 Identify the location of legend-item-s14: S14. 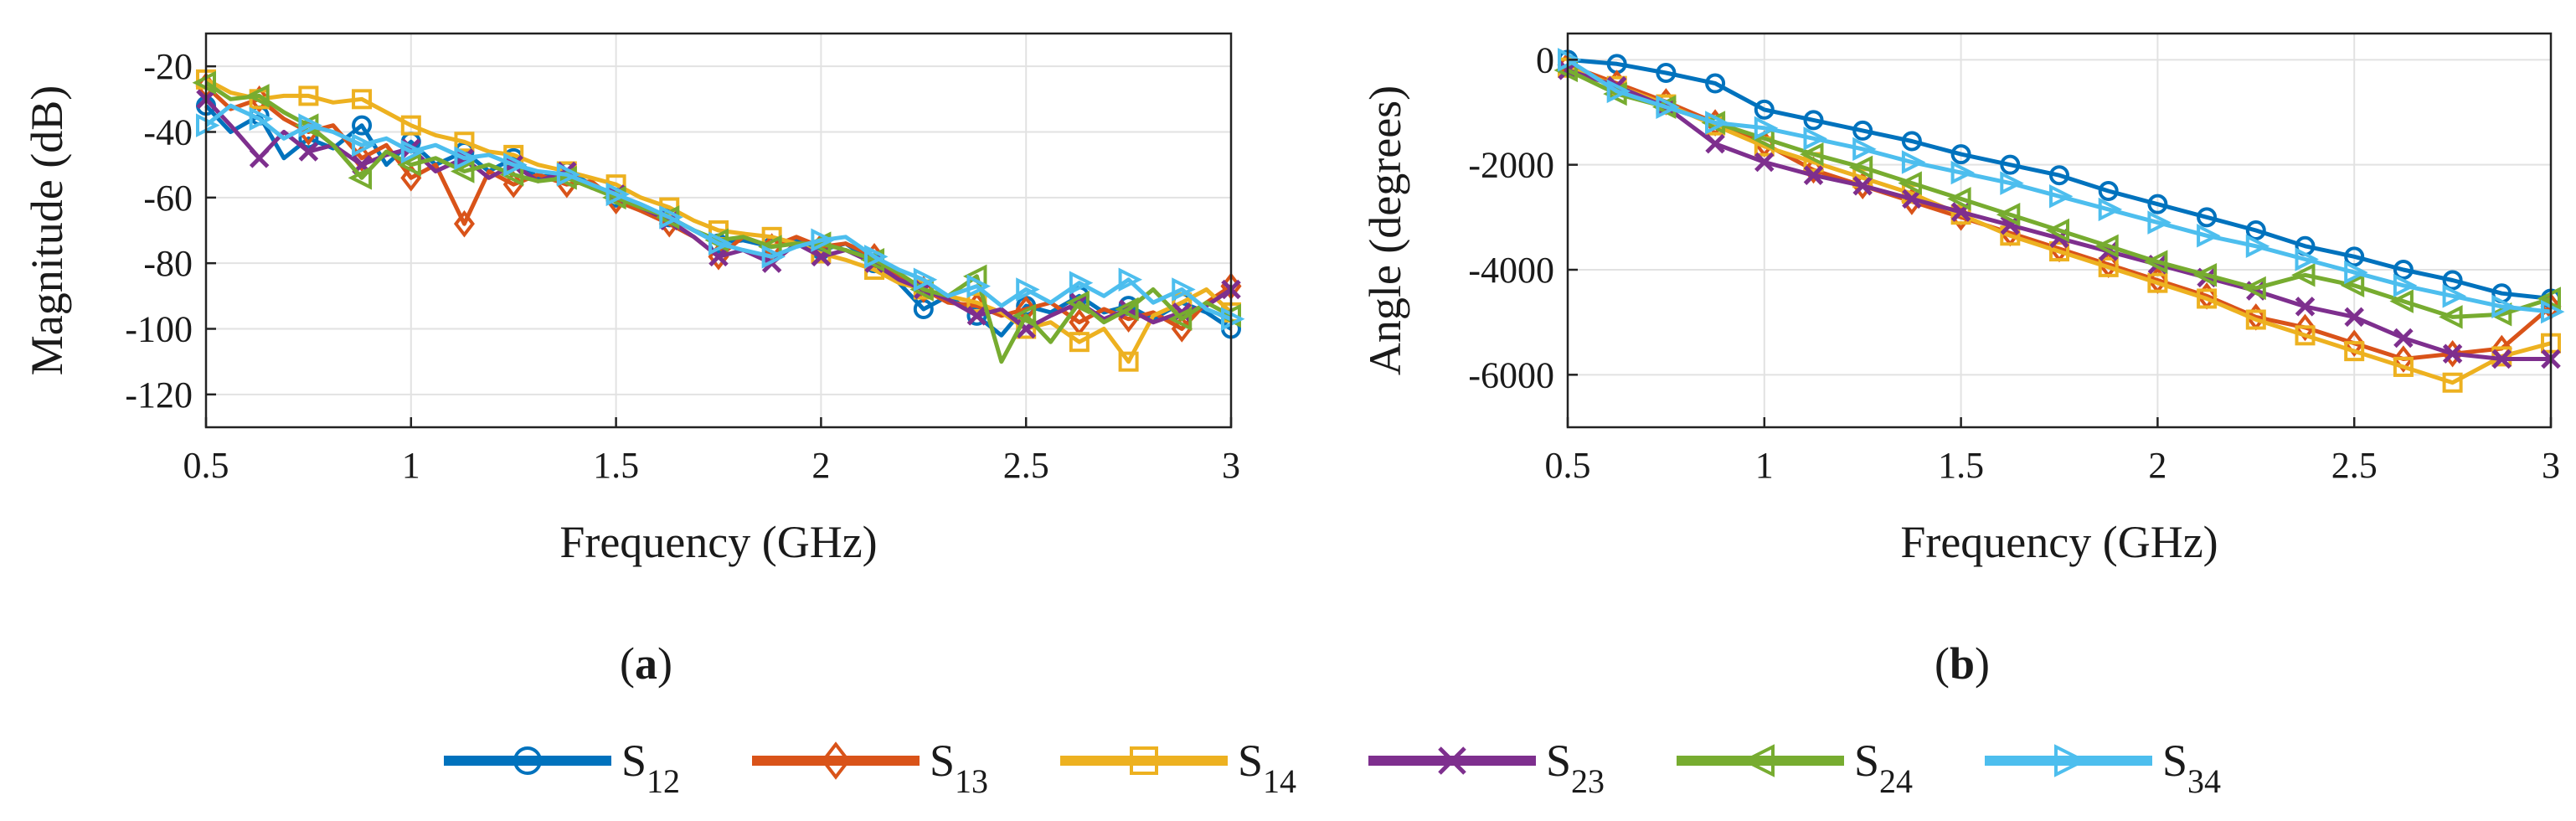
(1178, 768).